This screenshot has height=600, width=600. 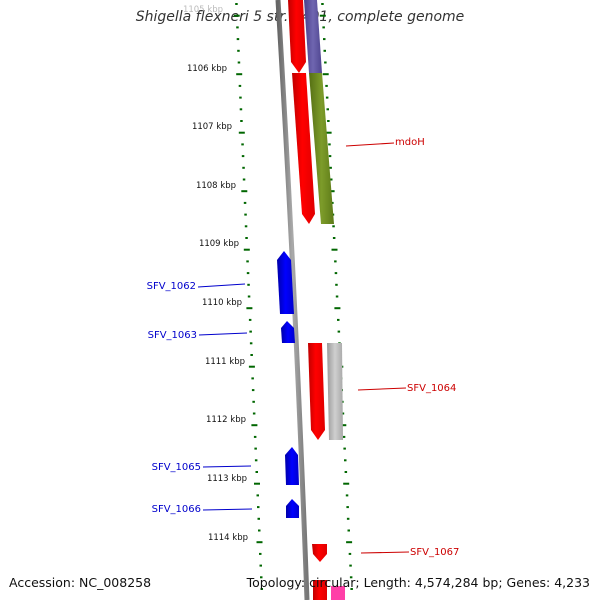 I want to click on kbp-label: 1114 kbp, so click(x=228, y=538).